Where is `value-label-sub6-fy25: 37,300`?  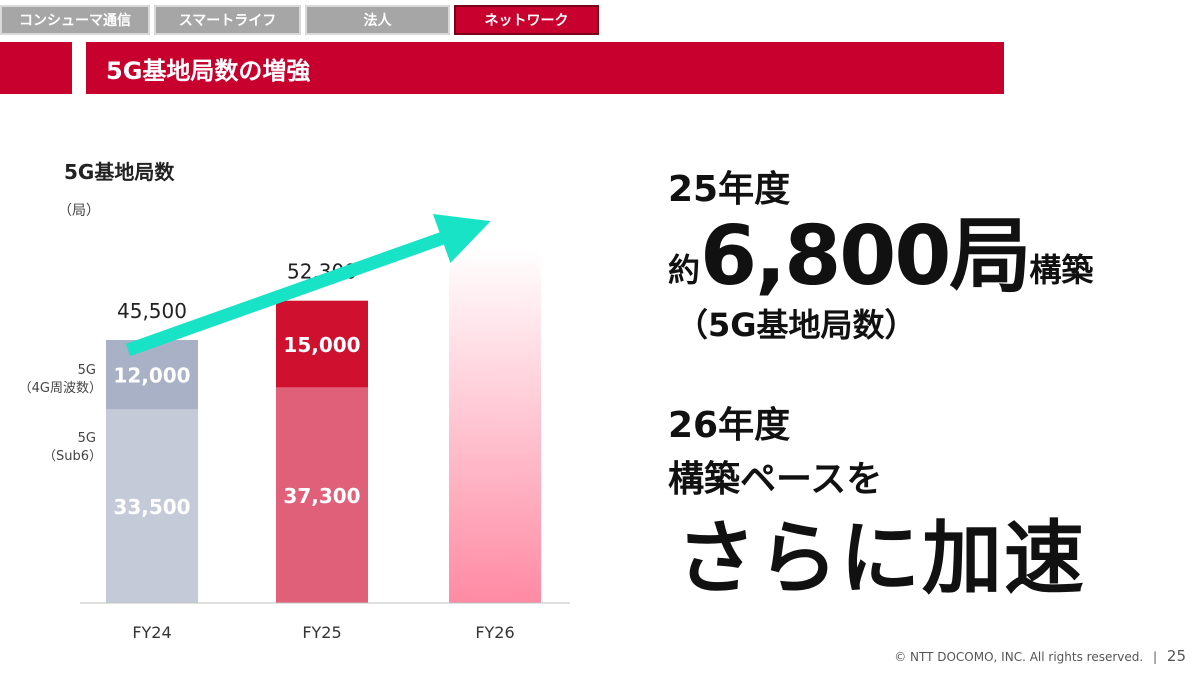
value-label-sub6-fy25: 37,300 is located at coordinates (321, 496).